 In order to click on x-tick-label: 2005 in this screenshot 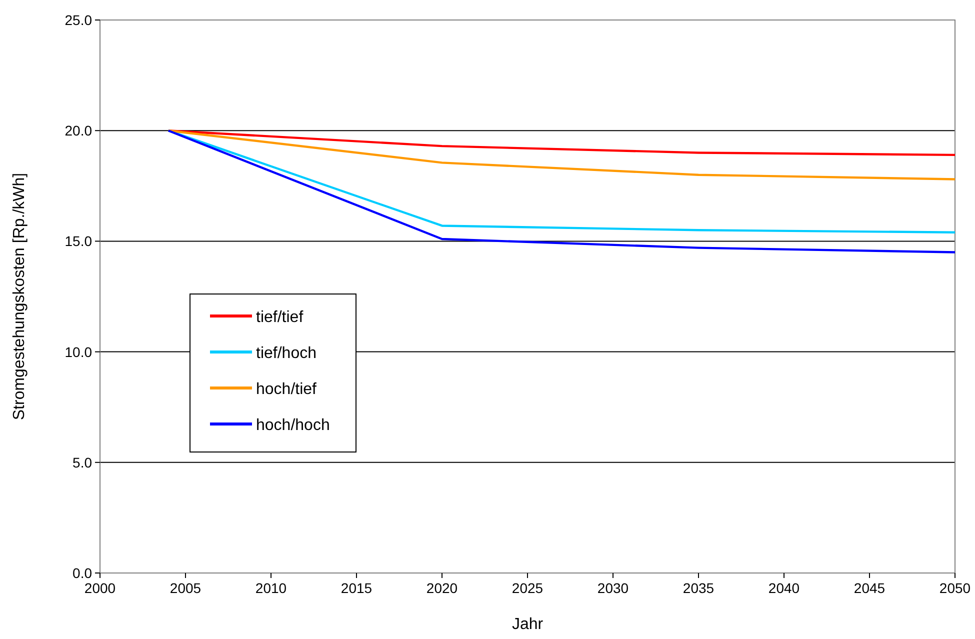, I will do `click(186, 588)`.